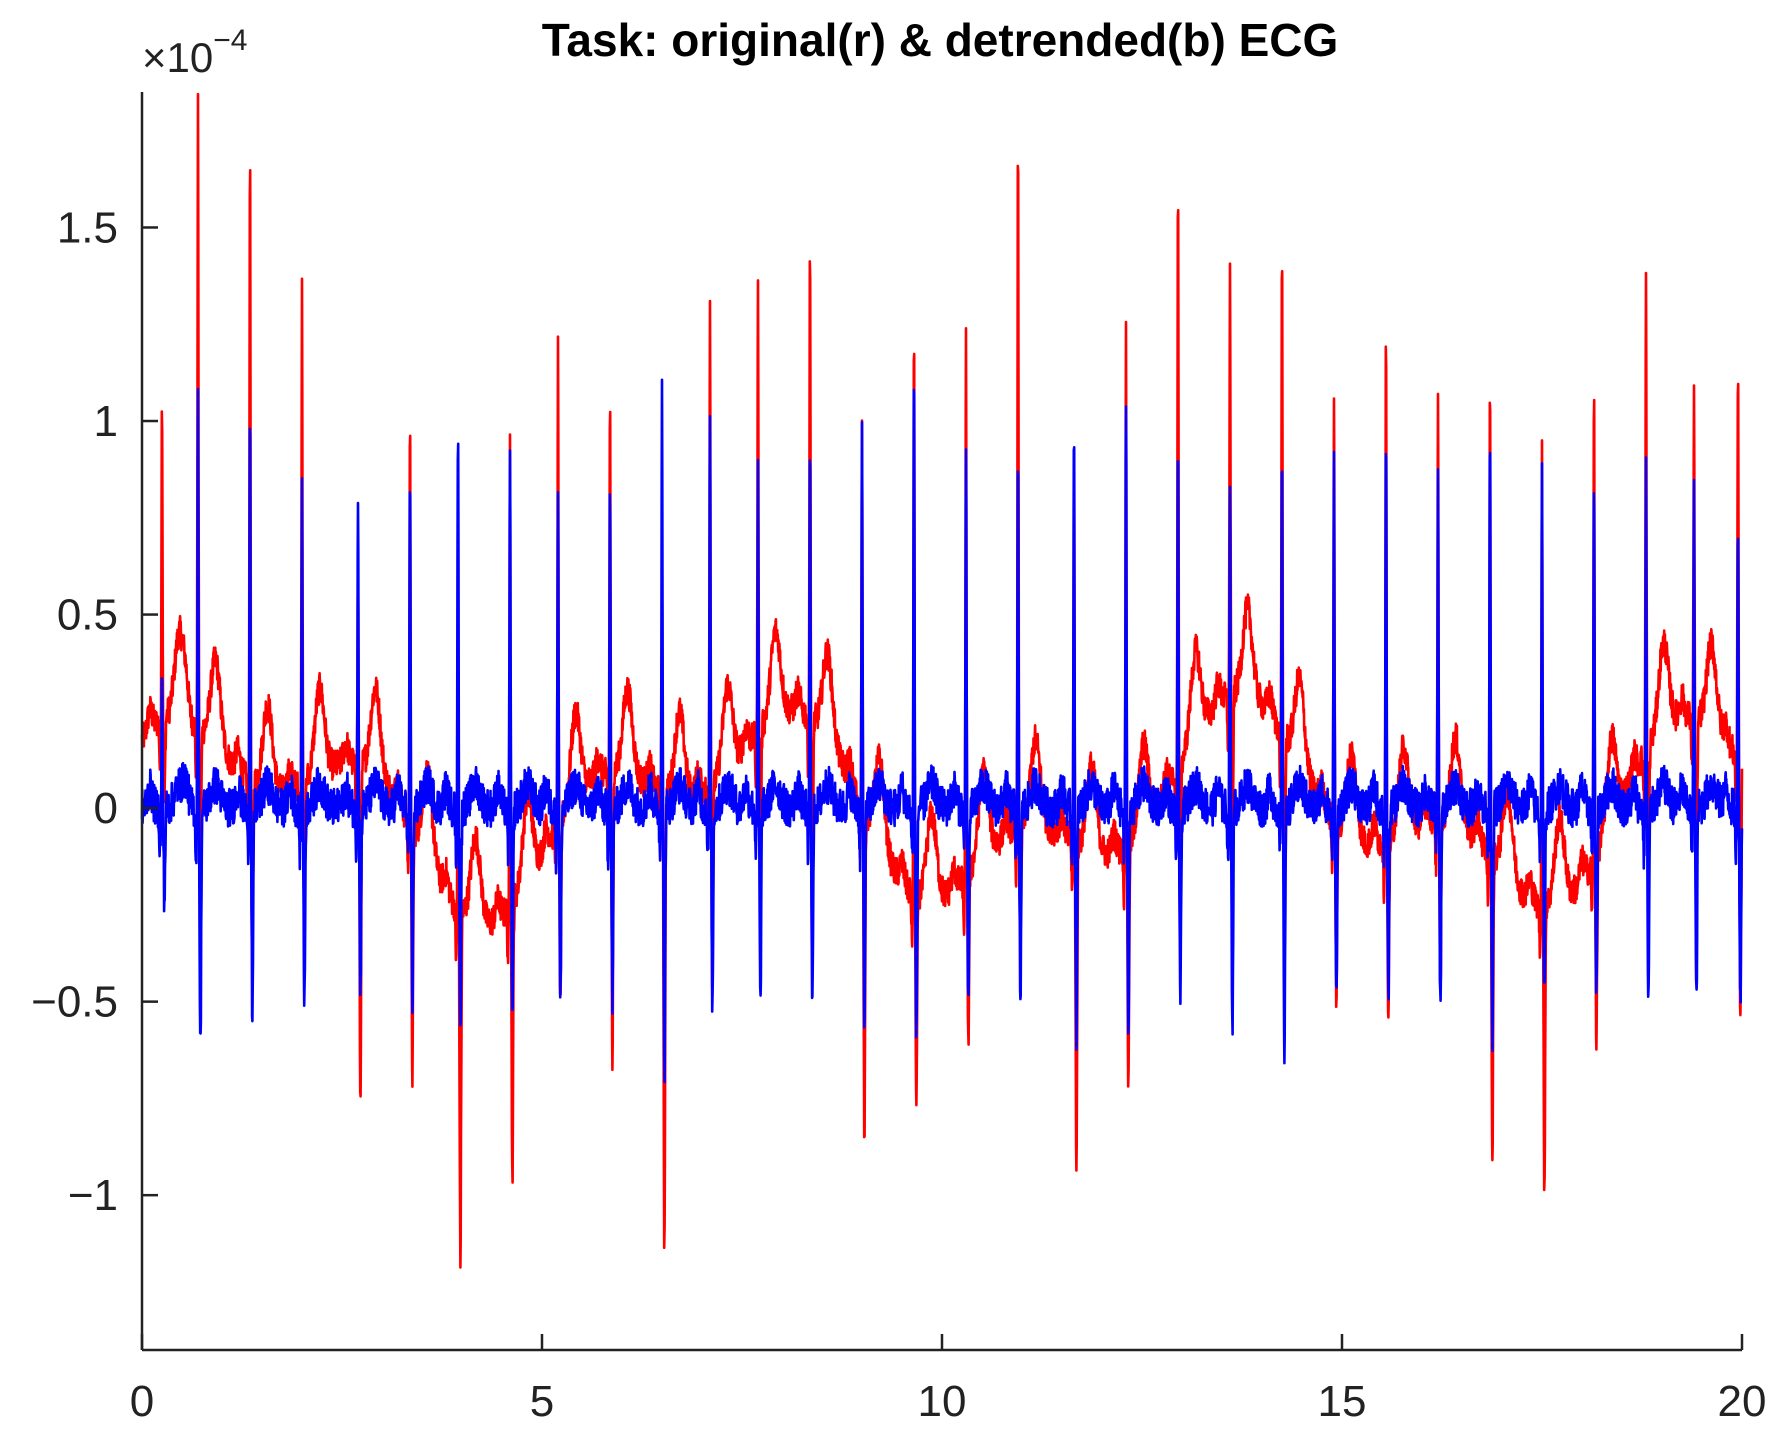 This screenshot has height=1432, width=1780. What do you see at coordinates (87, 227) in the screenshot?
I see `y-tick-label: 1.5` at bounding box center [87, 227].